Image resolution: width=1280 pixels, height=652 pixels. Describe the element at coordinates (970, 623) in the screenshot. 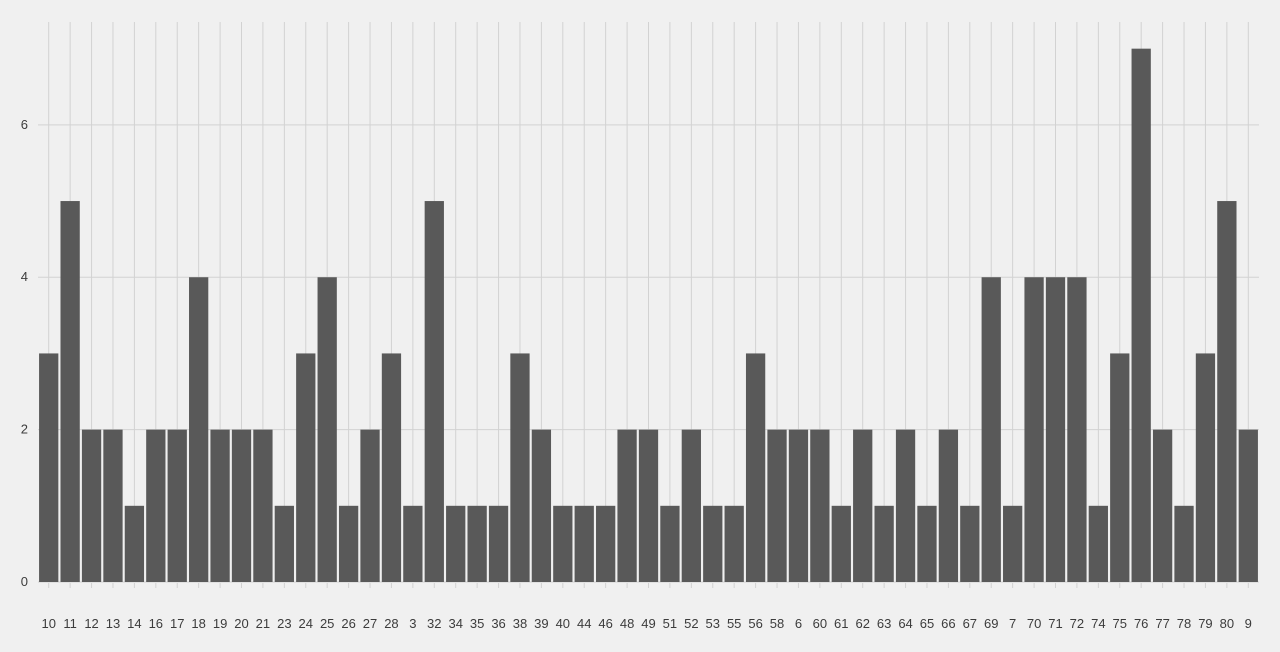

I see `x-tick-label: 67` at that location.